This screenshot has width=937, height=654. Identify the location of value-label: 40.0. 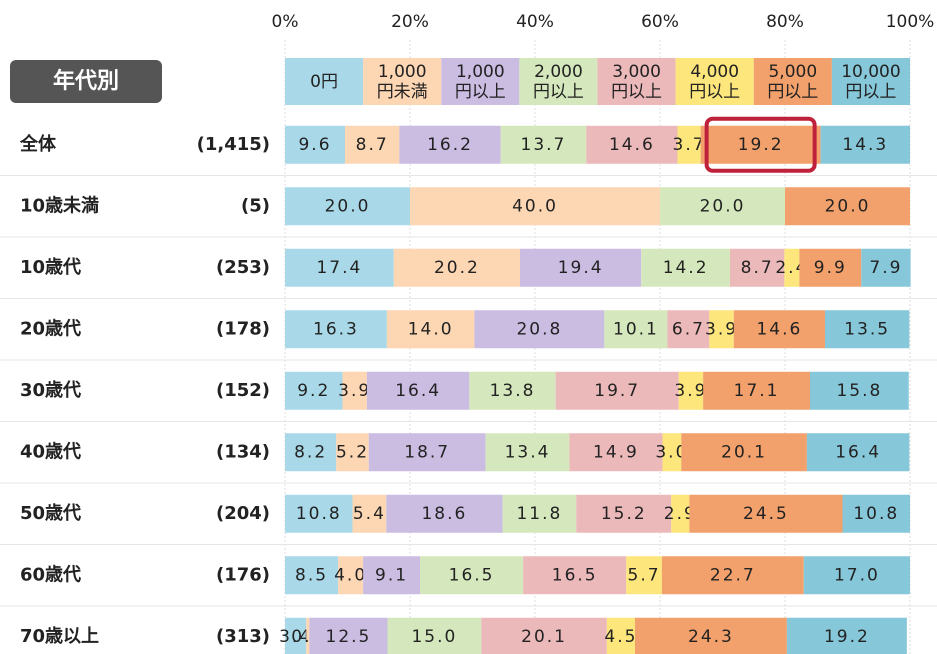
(535, 206).